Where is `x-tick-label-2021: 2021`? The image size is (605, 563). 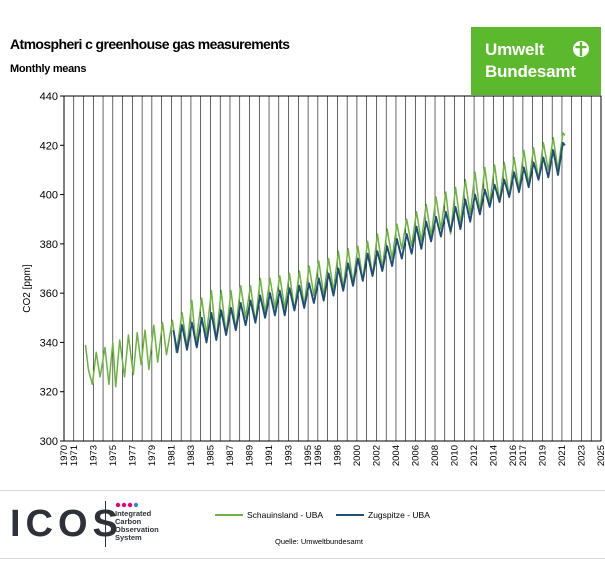 x-tick-label-2021: 2021 is located at coordinates (562, 455).